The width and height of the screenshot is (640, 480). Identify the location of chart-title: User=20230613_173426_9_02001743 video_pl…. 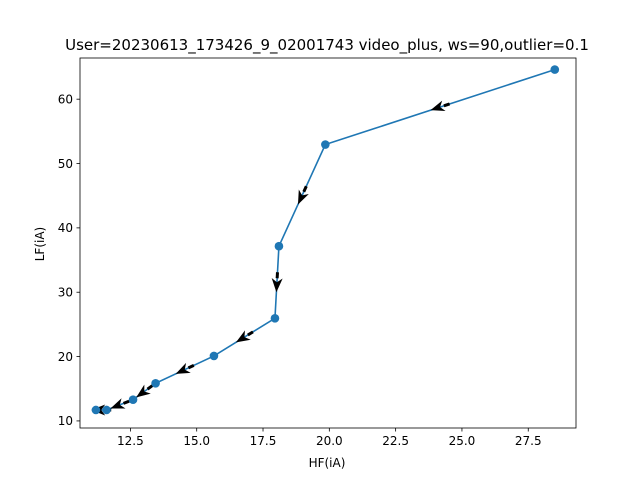
(327, 45).